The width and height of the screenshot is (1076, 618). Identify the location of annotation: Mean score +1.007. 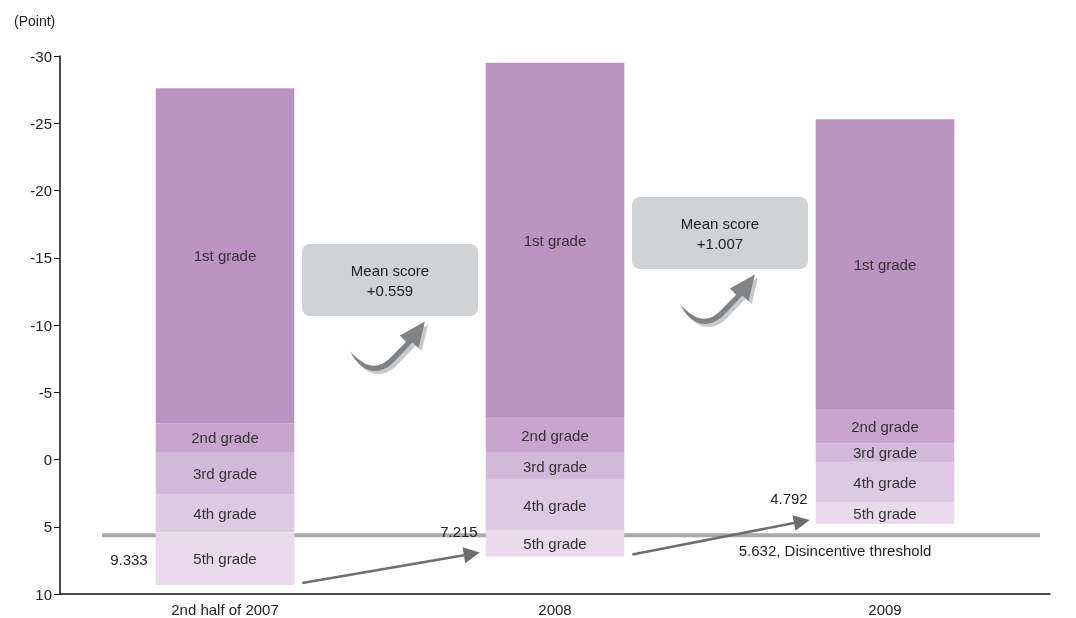
(720, 233).